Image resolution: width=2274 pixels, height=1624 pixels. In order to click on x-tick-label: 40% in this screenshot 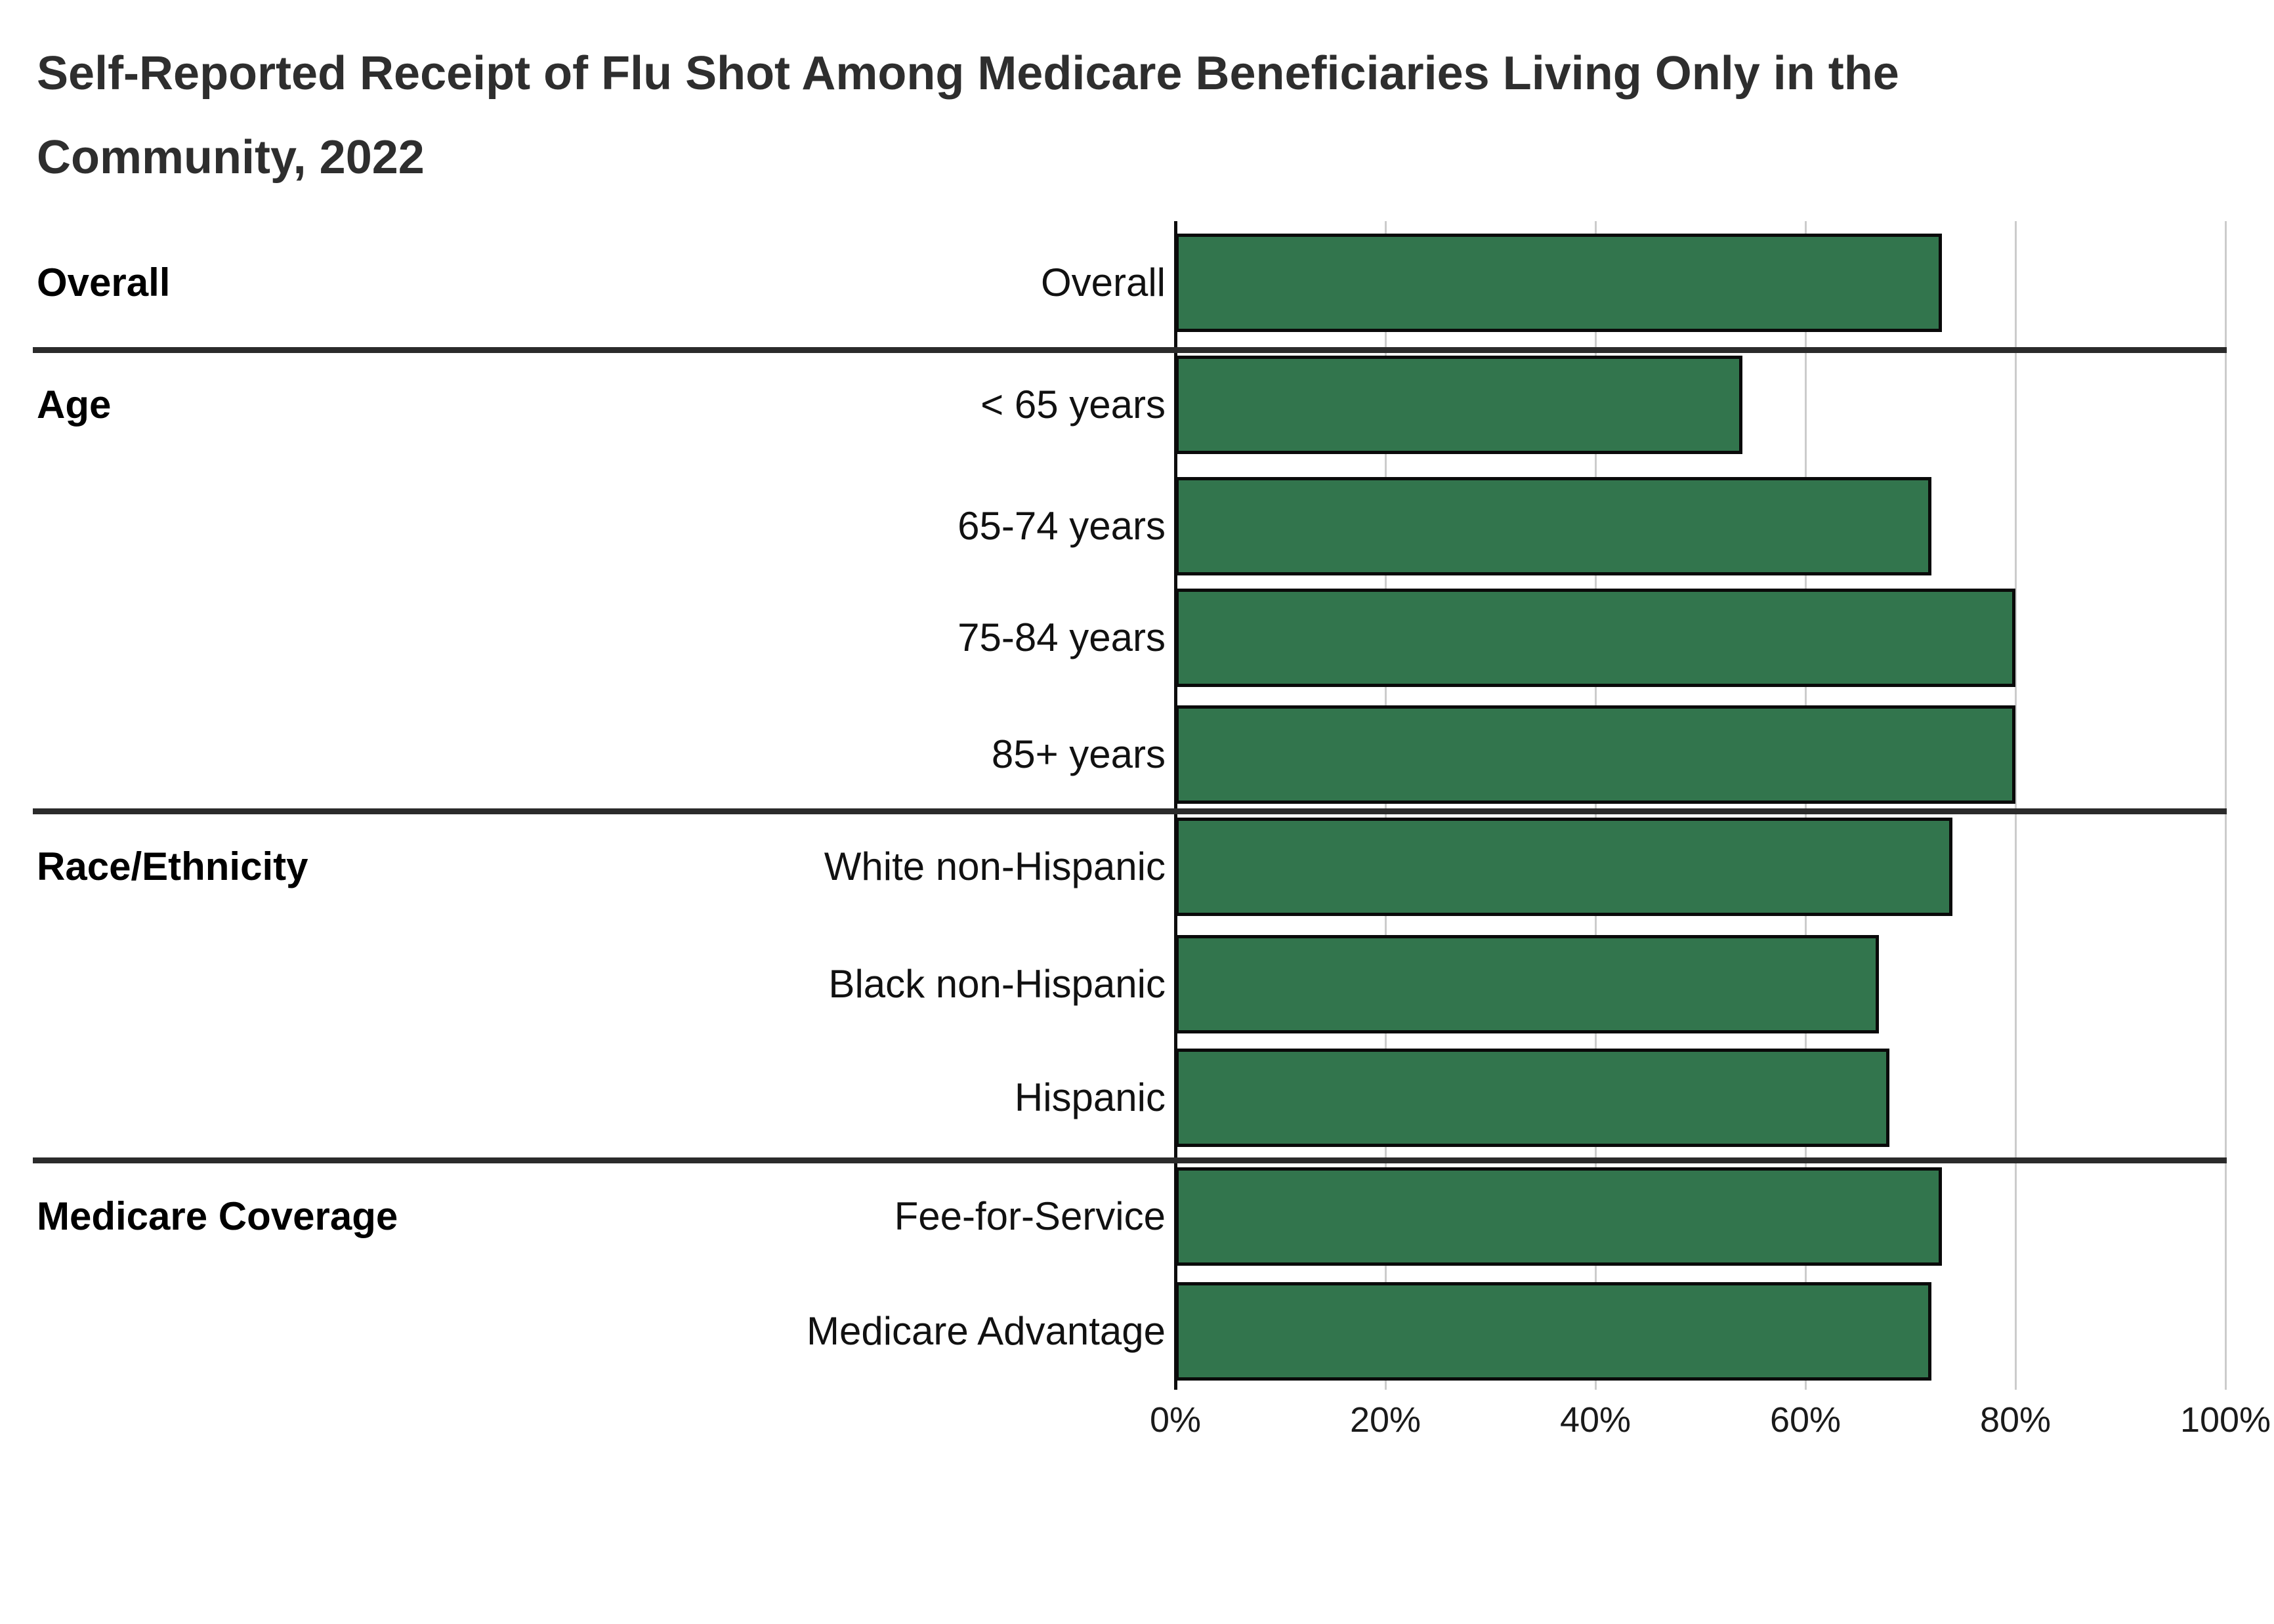, I will do `click(1595, 1420)`.